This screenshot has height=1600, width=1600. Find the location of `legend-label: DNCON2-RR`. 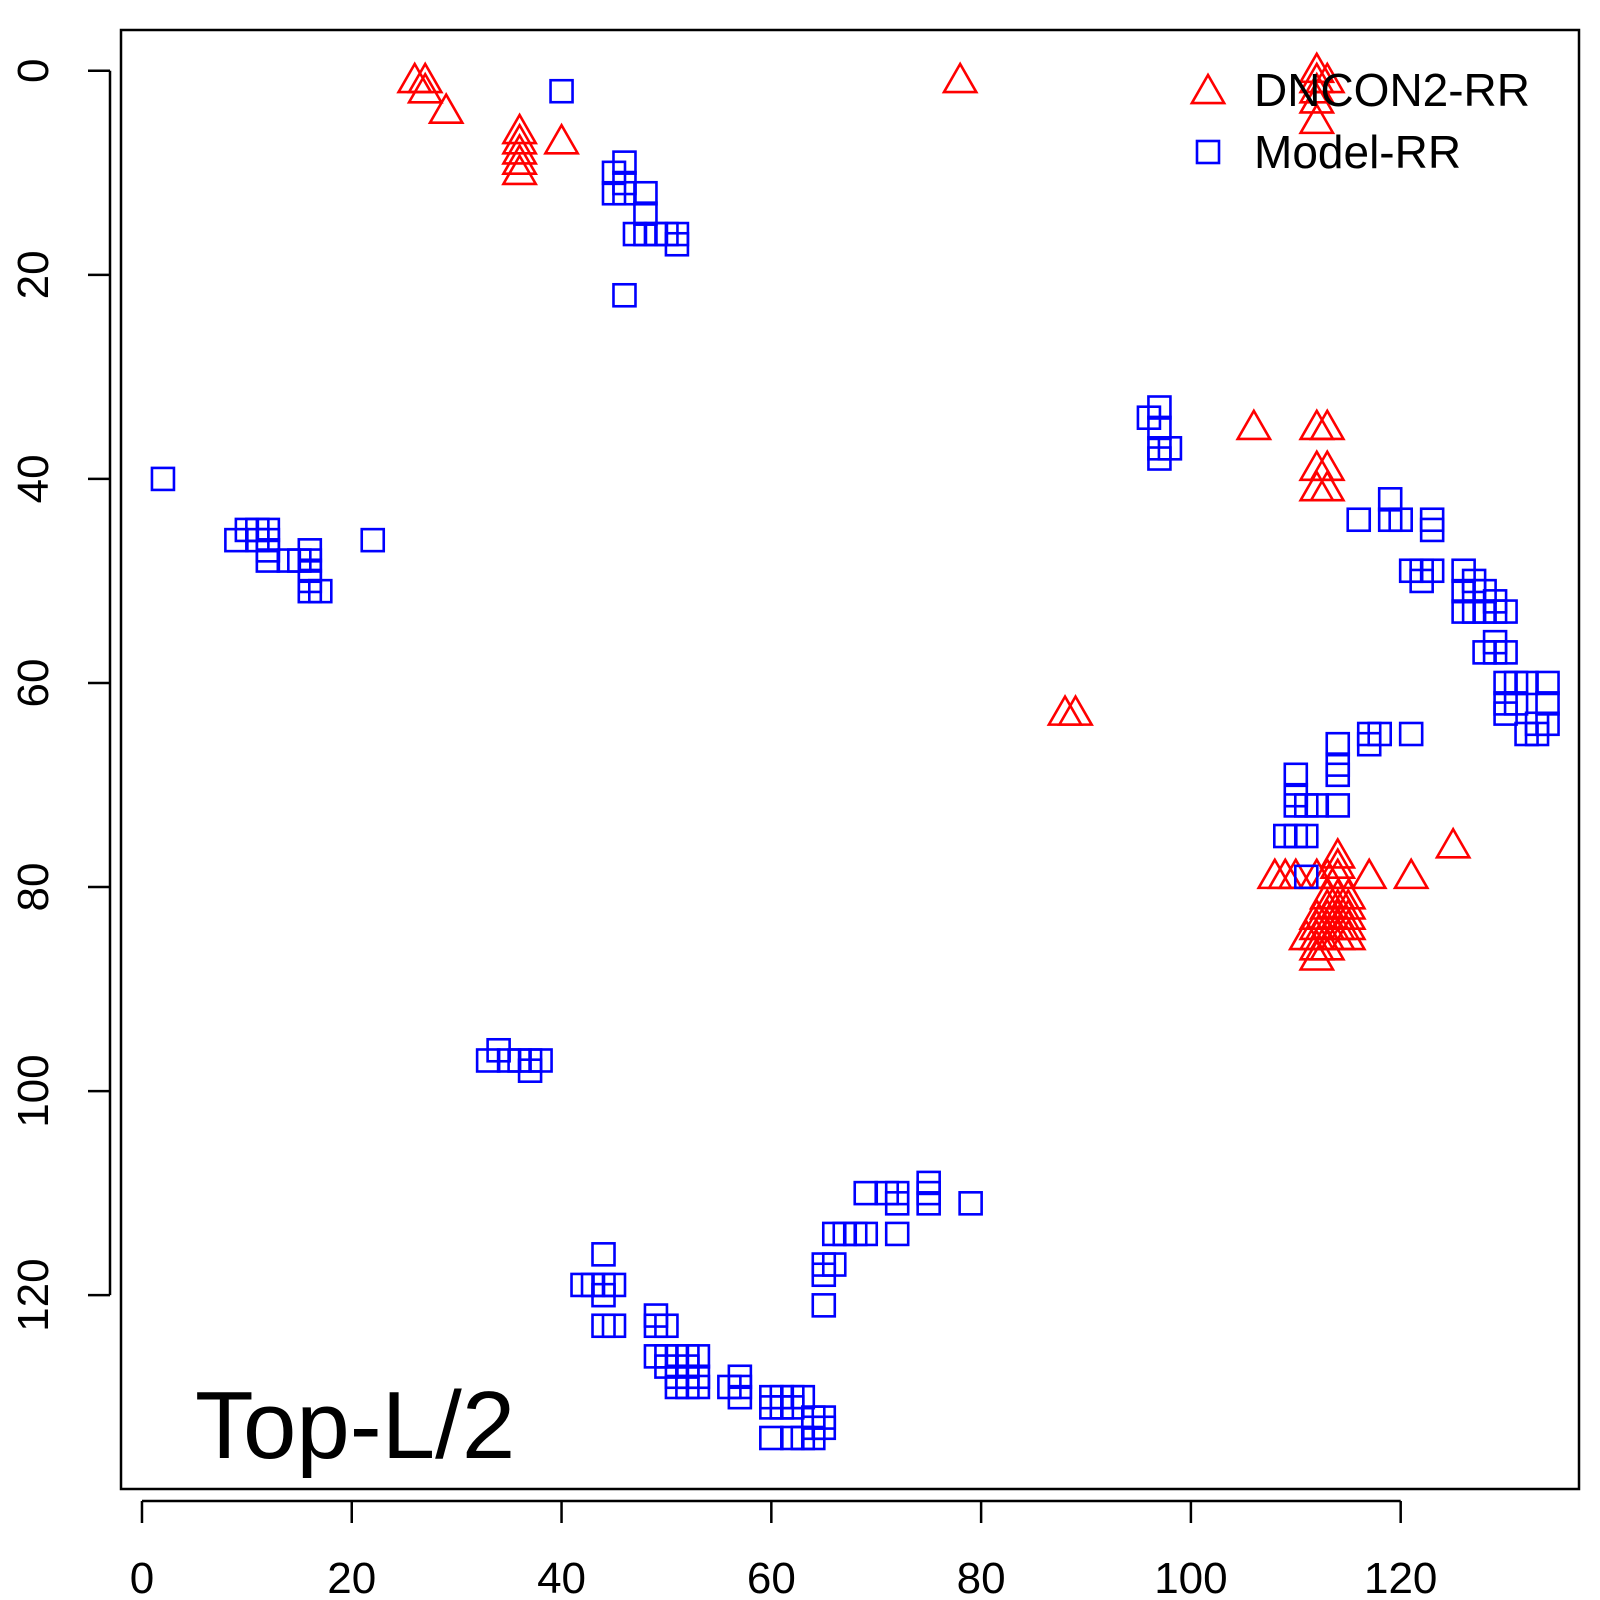

legend-label: DNCON2-RR is located at coordinates (1392, 90).